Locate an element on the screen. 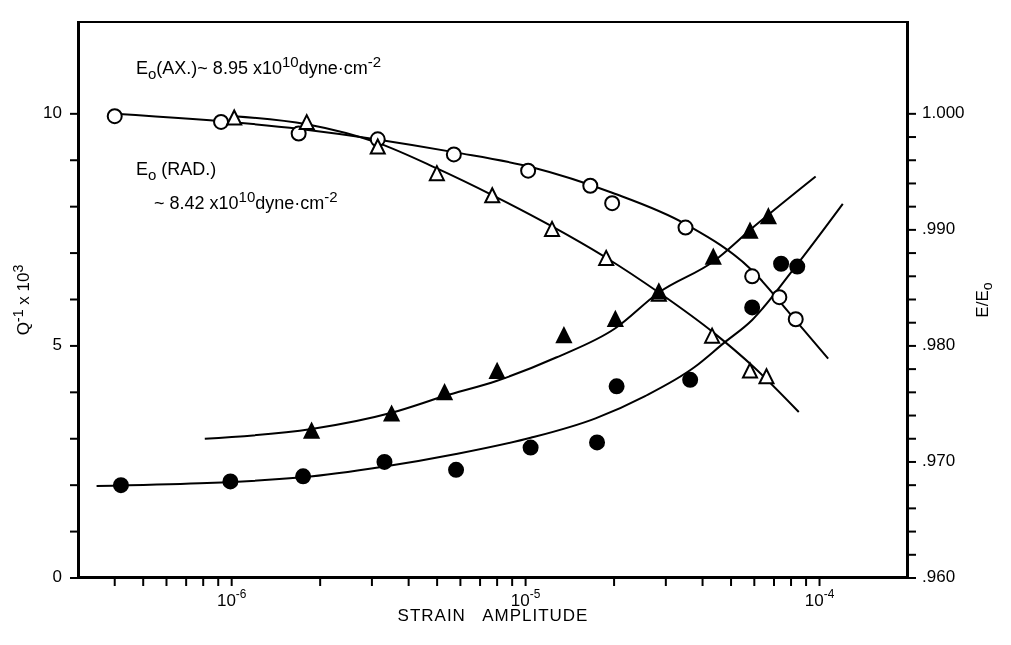  y2-tick-label: .970 is located at coordinates (939, 461).